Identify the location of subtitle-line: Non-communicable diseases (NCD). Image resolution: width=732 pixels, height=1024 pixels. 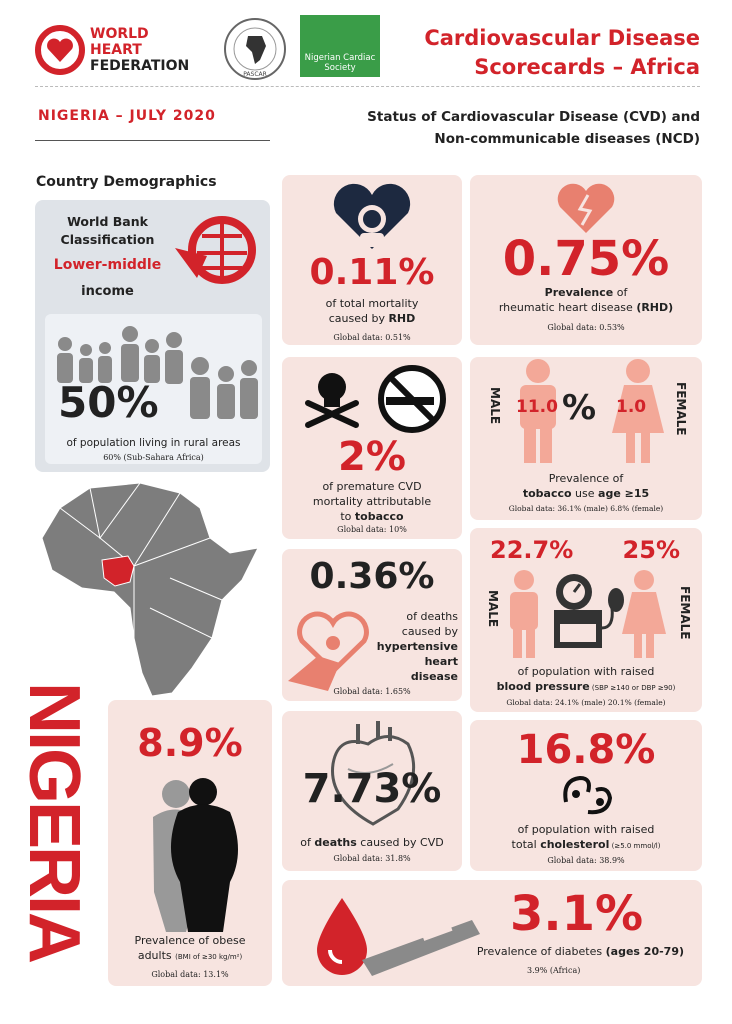
(567, 139).